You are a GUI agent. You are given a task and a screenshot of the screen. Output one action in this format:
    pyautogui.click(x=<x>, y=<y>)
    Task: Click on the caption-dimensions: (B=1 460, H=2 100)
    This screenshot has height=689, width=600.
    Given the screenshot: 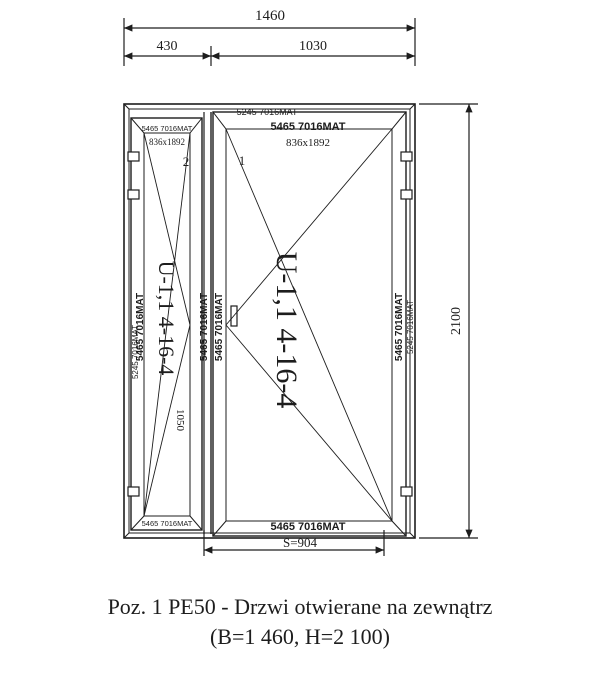 What is the action you would take?
    pyautogui.click(x=300, y=636)
    